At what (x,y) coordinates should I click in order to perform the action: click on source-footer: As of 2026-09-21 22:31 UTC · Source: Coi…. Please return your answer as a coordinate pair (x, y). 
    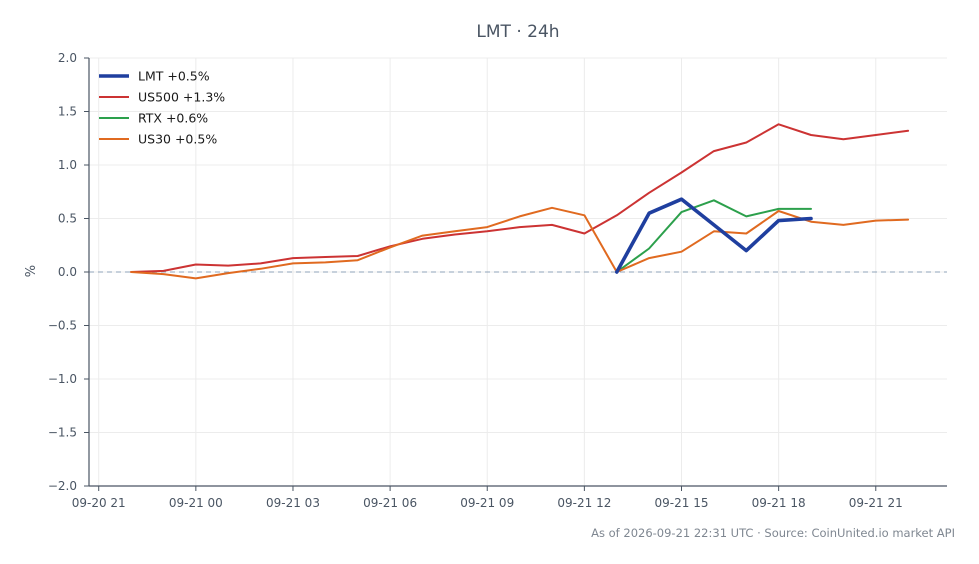
    Looking at the image, I should click on (773, 533).